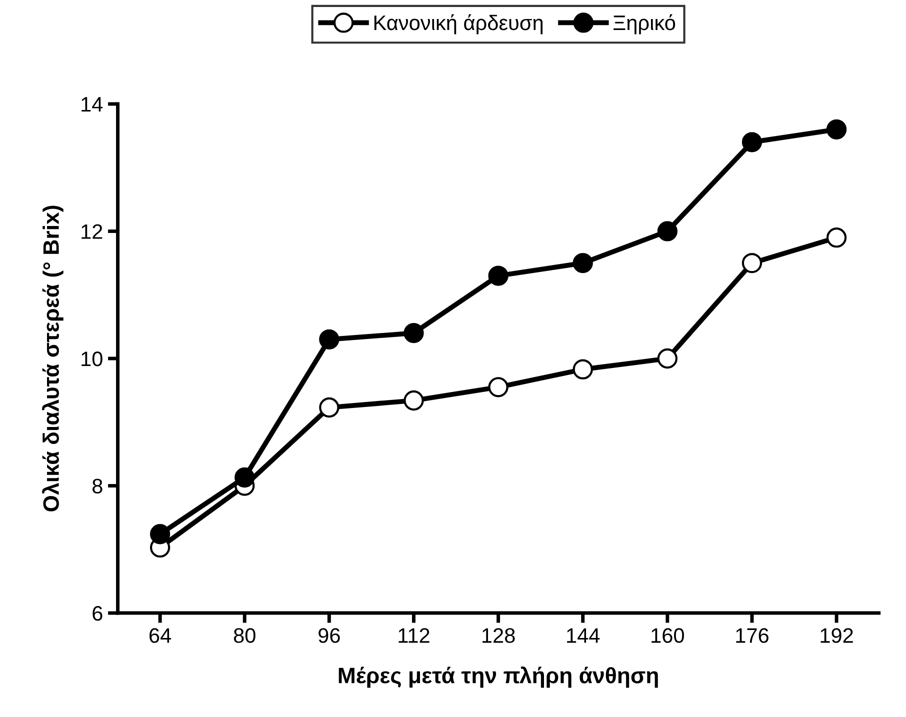  I want to click on y-tick-label: 12, so click(92, 231).